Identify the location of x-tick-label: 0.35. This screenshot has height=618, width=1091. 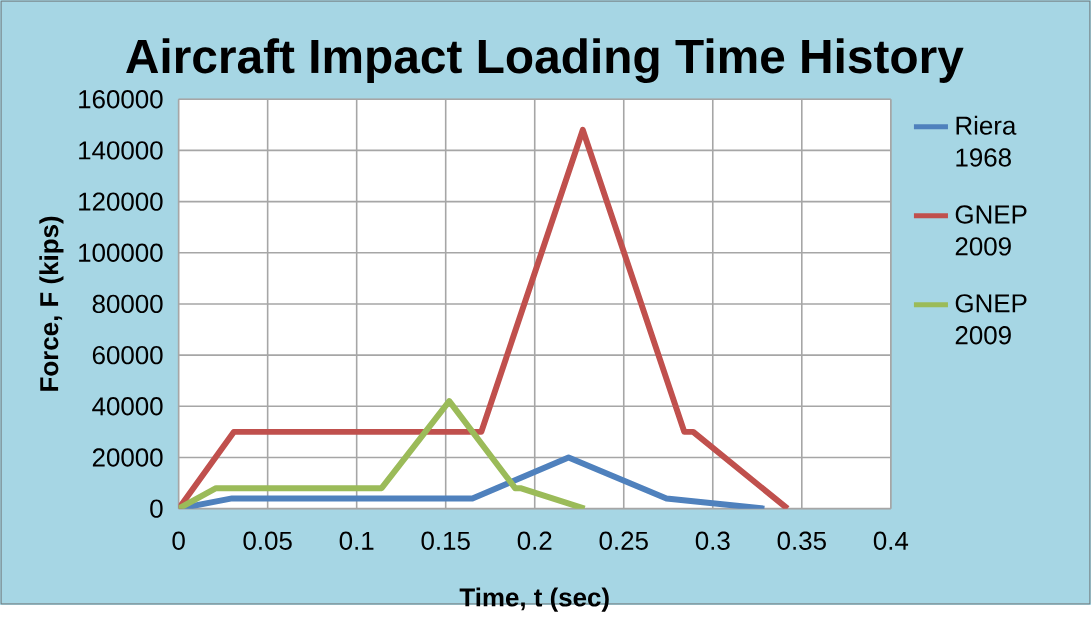
(801, 540).